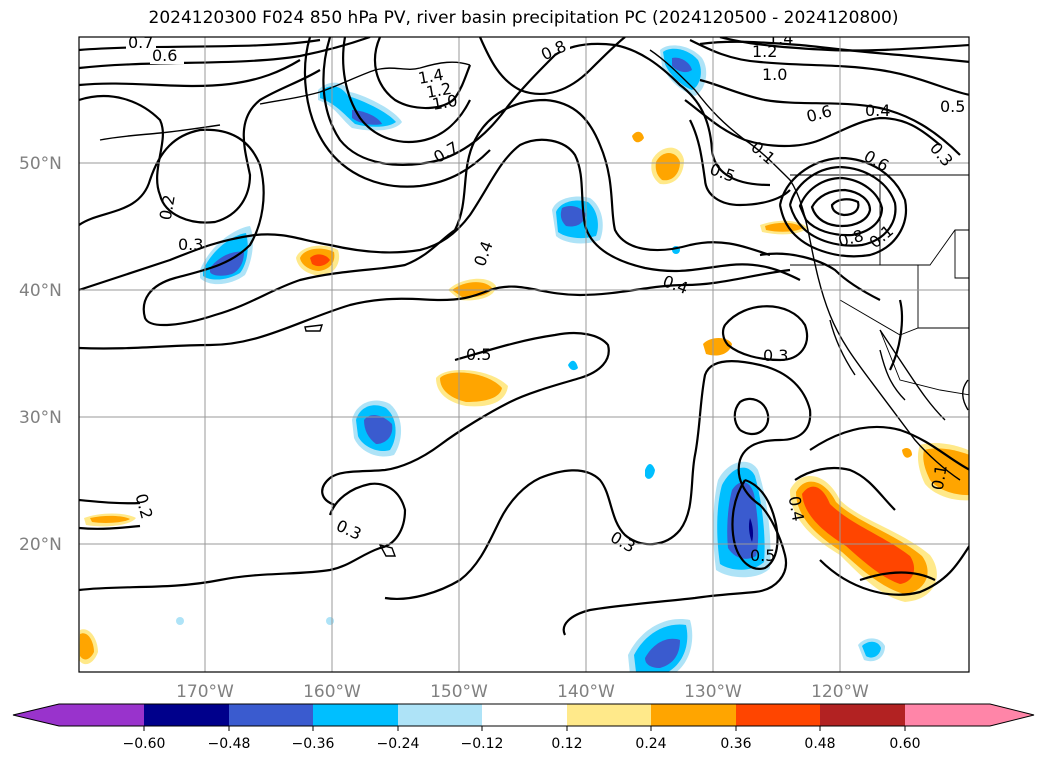 Image resolution: width=1047 pixels, height=765 pixels. Describe the element at coordinates (577, 220) in the screenshot. I see `negative-anomaly-central-north` at that location.